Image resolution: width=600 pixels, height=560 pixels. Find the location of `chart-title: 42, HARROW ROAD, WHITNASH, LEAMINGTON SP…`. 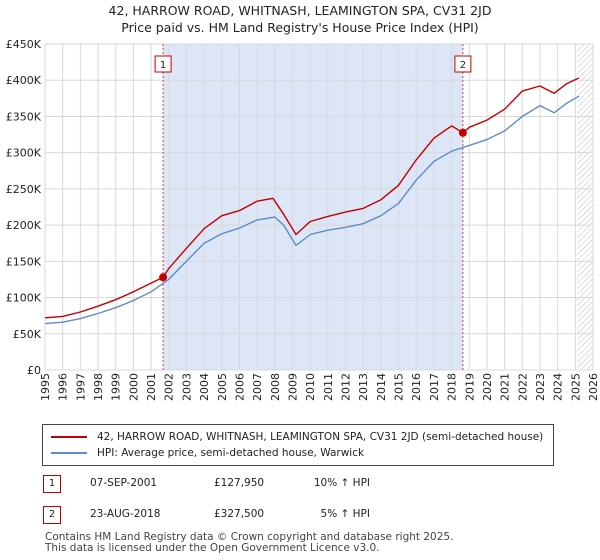

chart-title: 42, HARROW ROAD, WHITNASH, LEAMINGTON SP… is located at coordinates (300, 10).